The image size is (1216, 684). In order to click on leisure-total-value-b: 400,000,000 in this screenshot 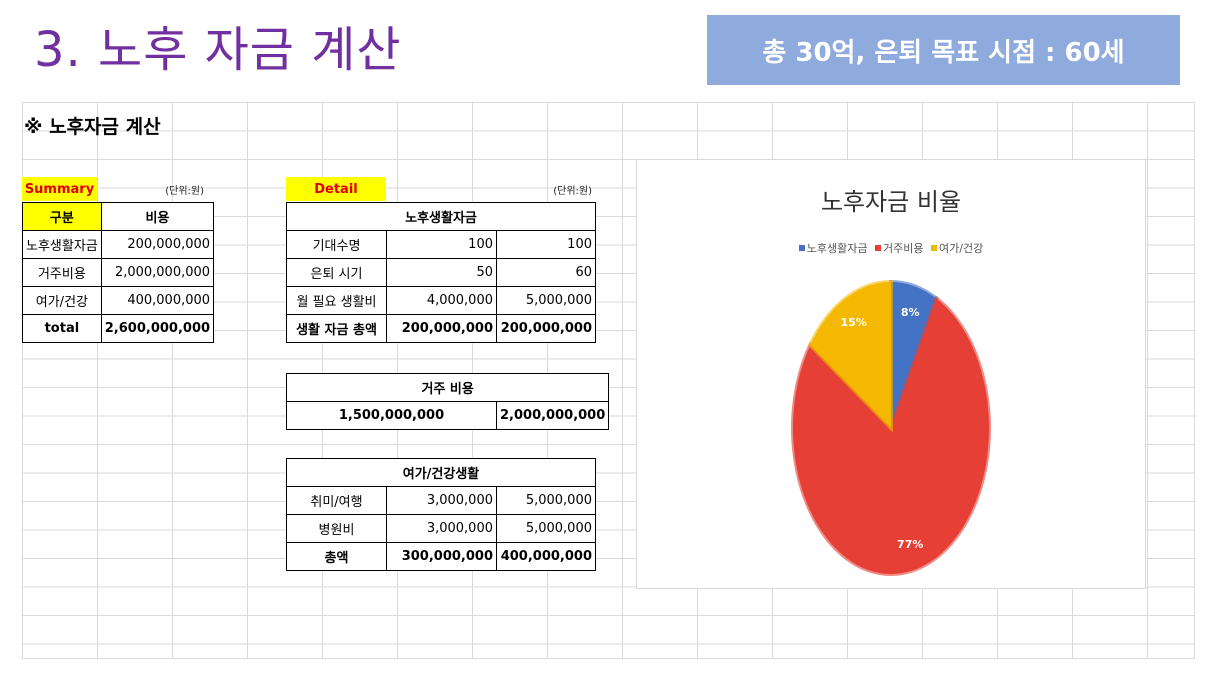, I will do `click(546, 556)`.